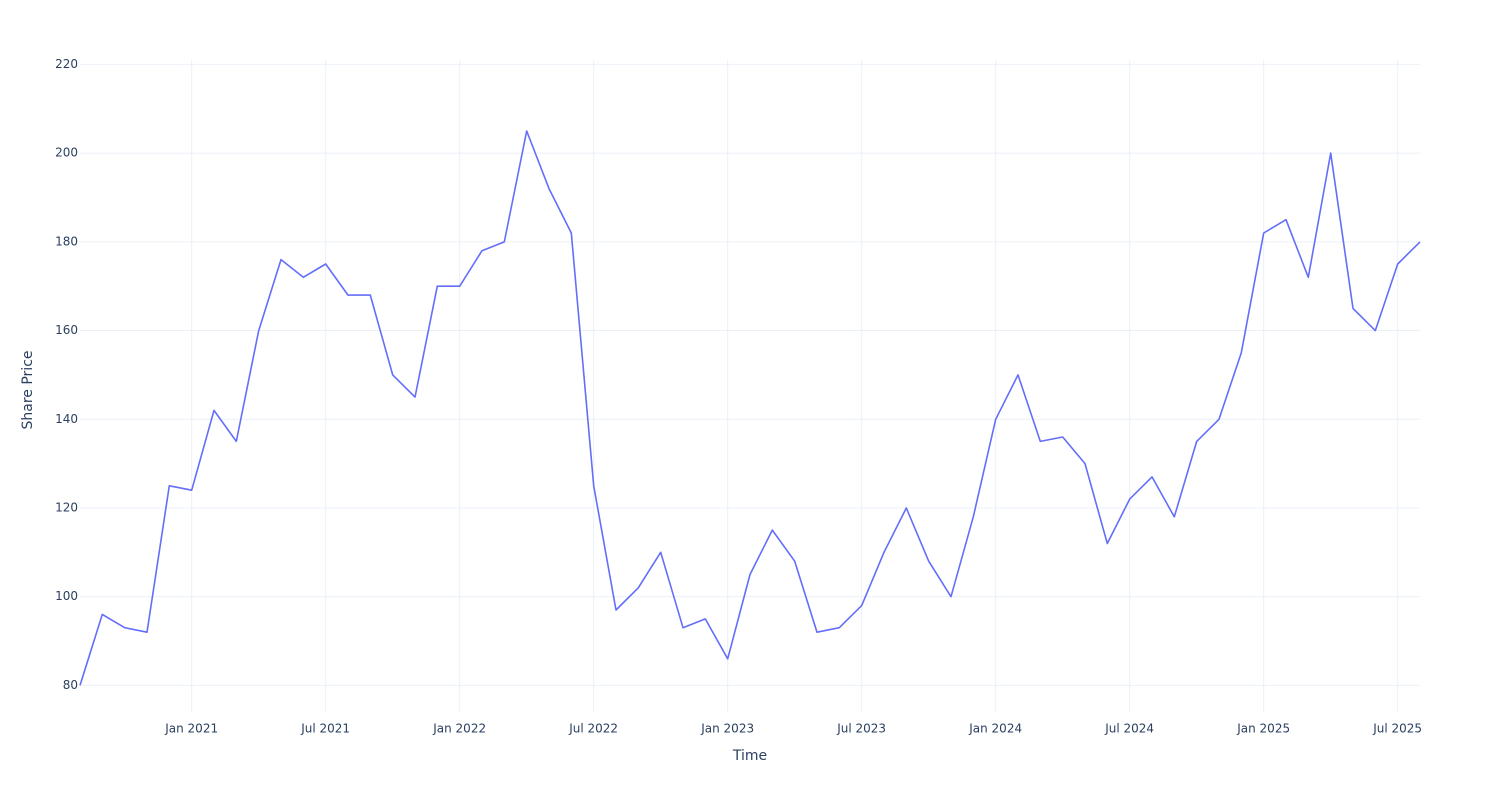  What do you see at coordinates (593, 729) in the screenshot?
I see `x-tick-label: Jul 2022` at bounding box center [593, 729].